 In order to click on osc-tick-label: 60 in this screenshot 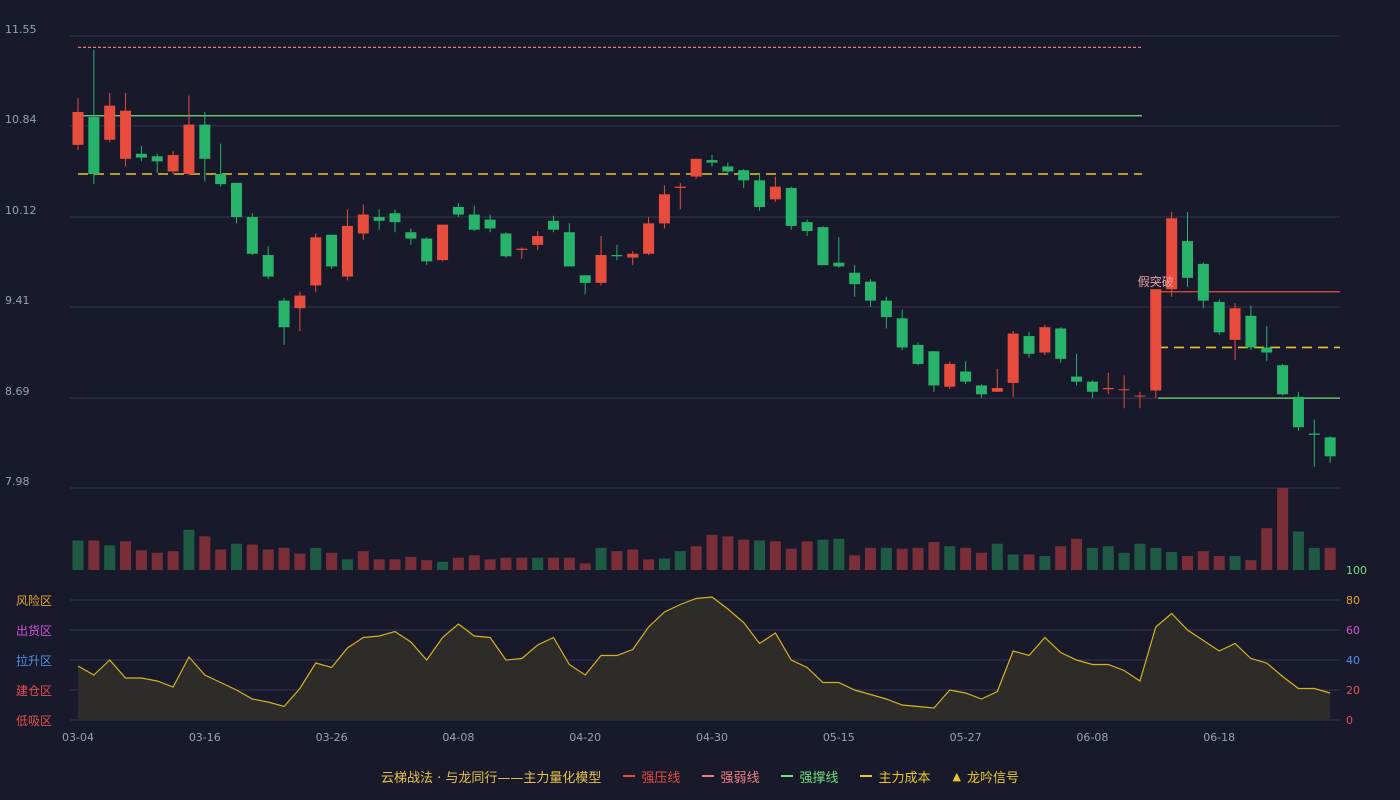, I will do `click(1353, 630)`.